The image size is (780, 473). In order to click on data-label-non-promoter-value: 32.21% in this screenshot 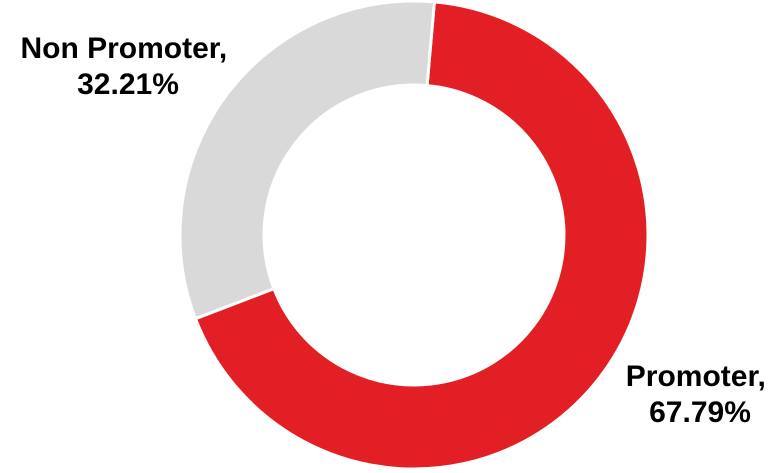, I will do `click(128, 84)`.